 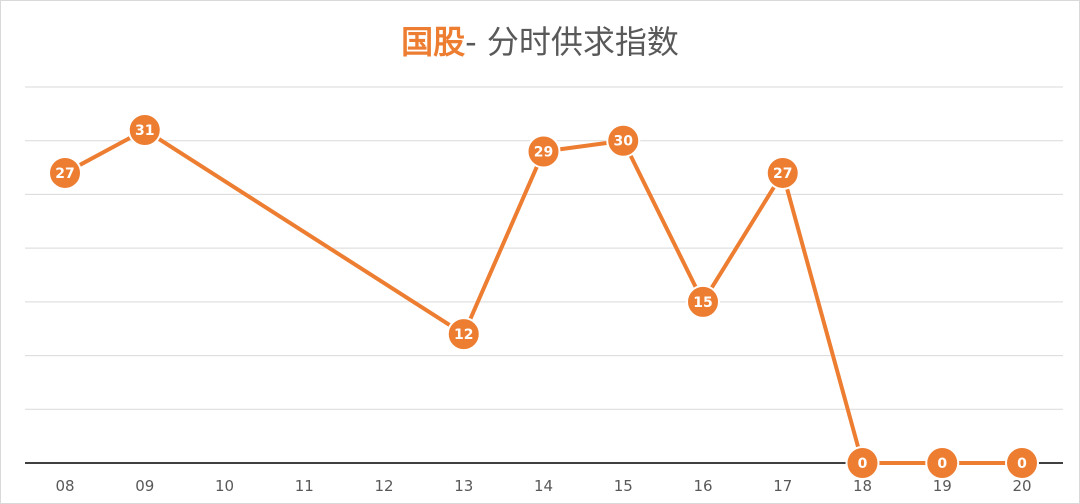 I want to click on x-tick-label: 15, so click(x=623, y=486).